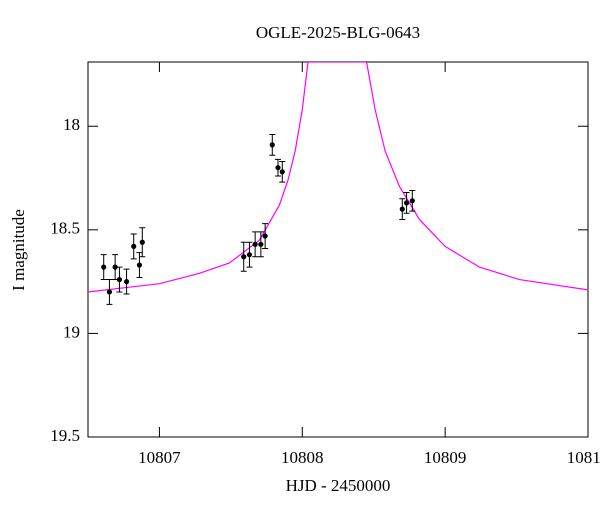 The width and height of the screenshot is (600, 512). I want to click on y-tick-label: 19, so click(71, 331).